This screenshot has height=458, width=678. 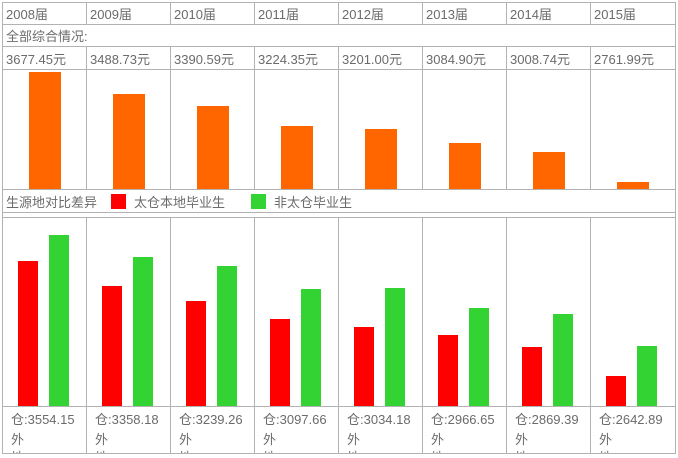 What do you see at coordinates (45, 430) in the screenshot?
I see `comparison-values-cell: 太仓:3554.15 外地:3767.53` at bounding box center [45, 430].